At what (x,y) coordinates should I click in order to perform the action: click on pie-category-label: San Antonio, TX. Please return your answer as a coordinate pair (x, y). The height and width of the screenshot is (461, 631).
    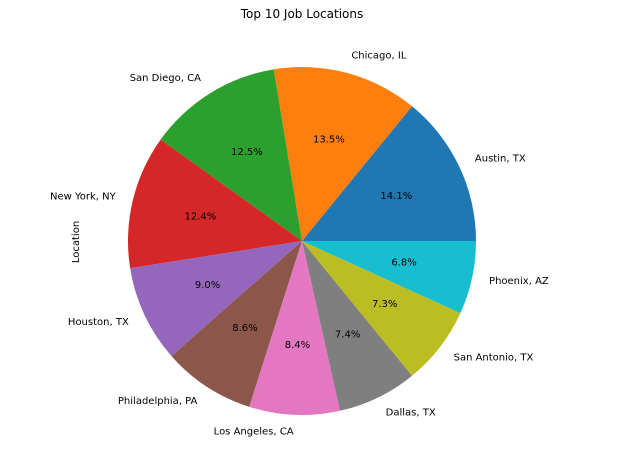
    Looking at the image, I should click on (494, 357).